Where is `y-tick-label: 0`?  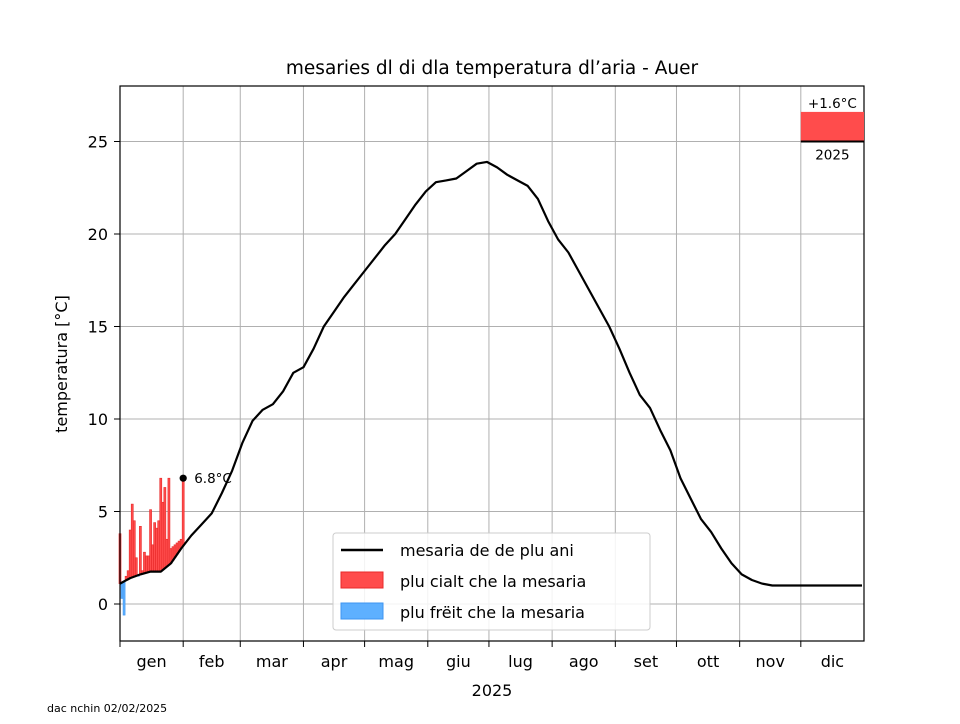
y-tick-label: 0 is located at coordinates (103, 604).